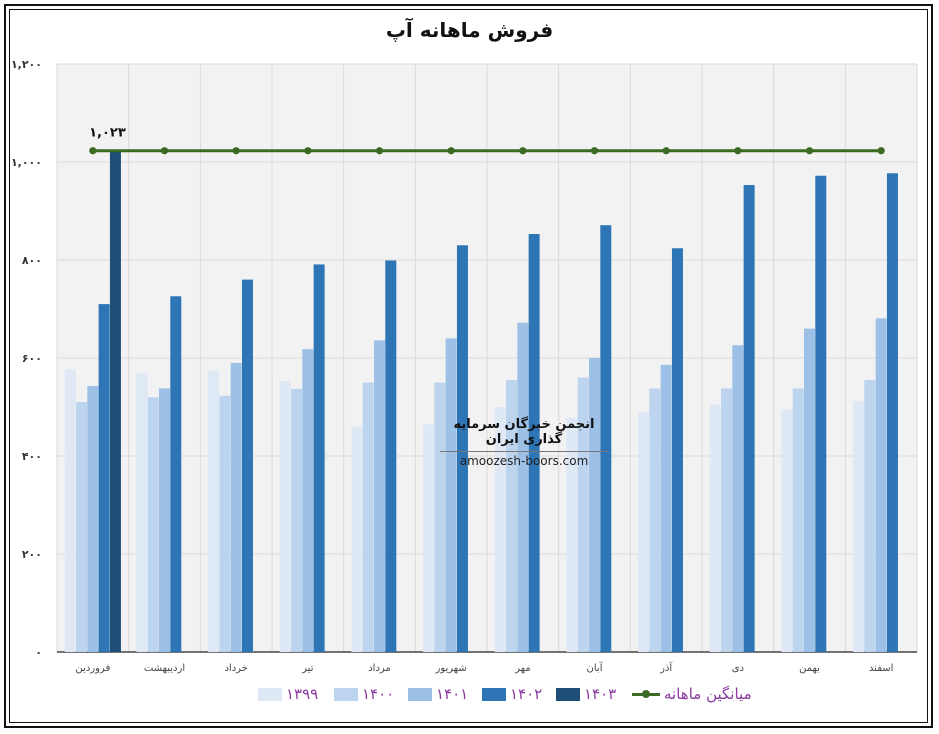  I want to click on x-tick-label: خرداد, so click(235, 668).